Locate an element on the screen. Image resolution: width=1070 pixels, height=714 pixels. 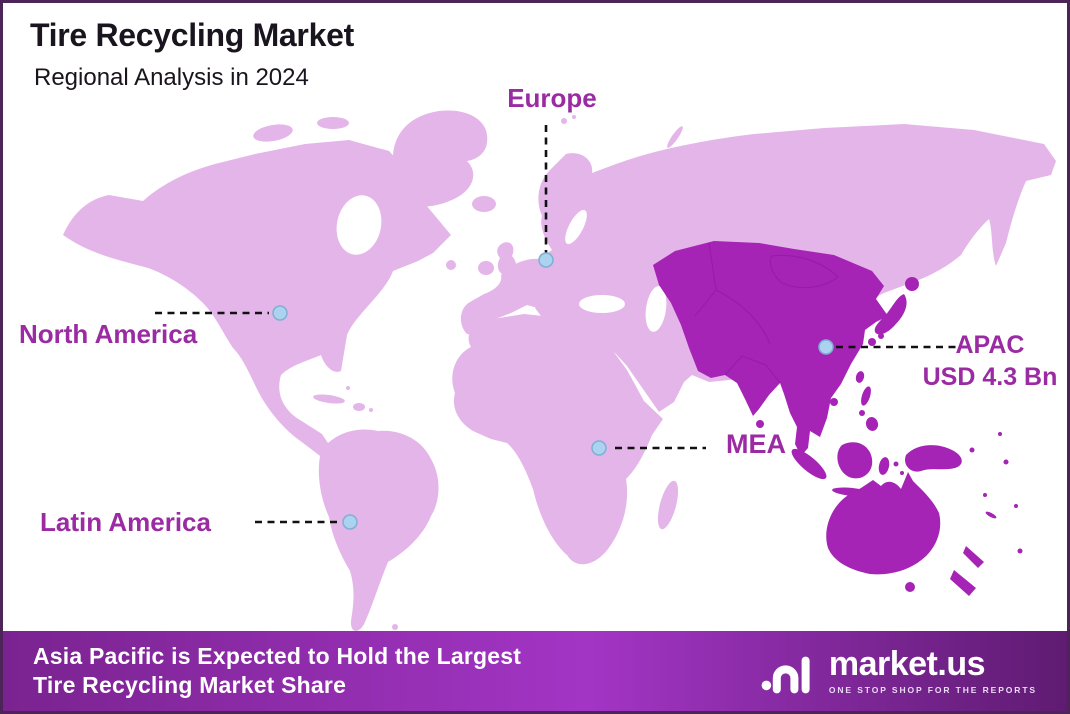
landmass-new-zealand is located at coordinates (967, 571).